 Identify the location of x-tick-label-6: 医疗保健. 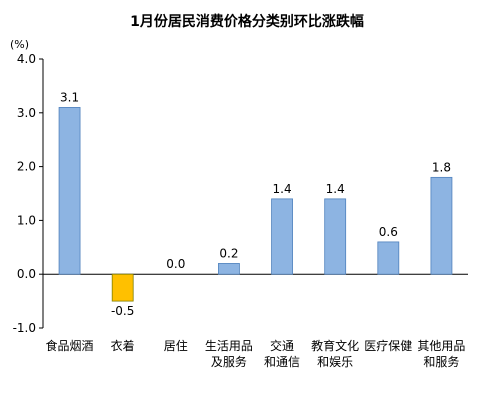
(388, 346).